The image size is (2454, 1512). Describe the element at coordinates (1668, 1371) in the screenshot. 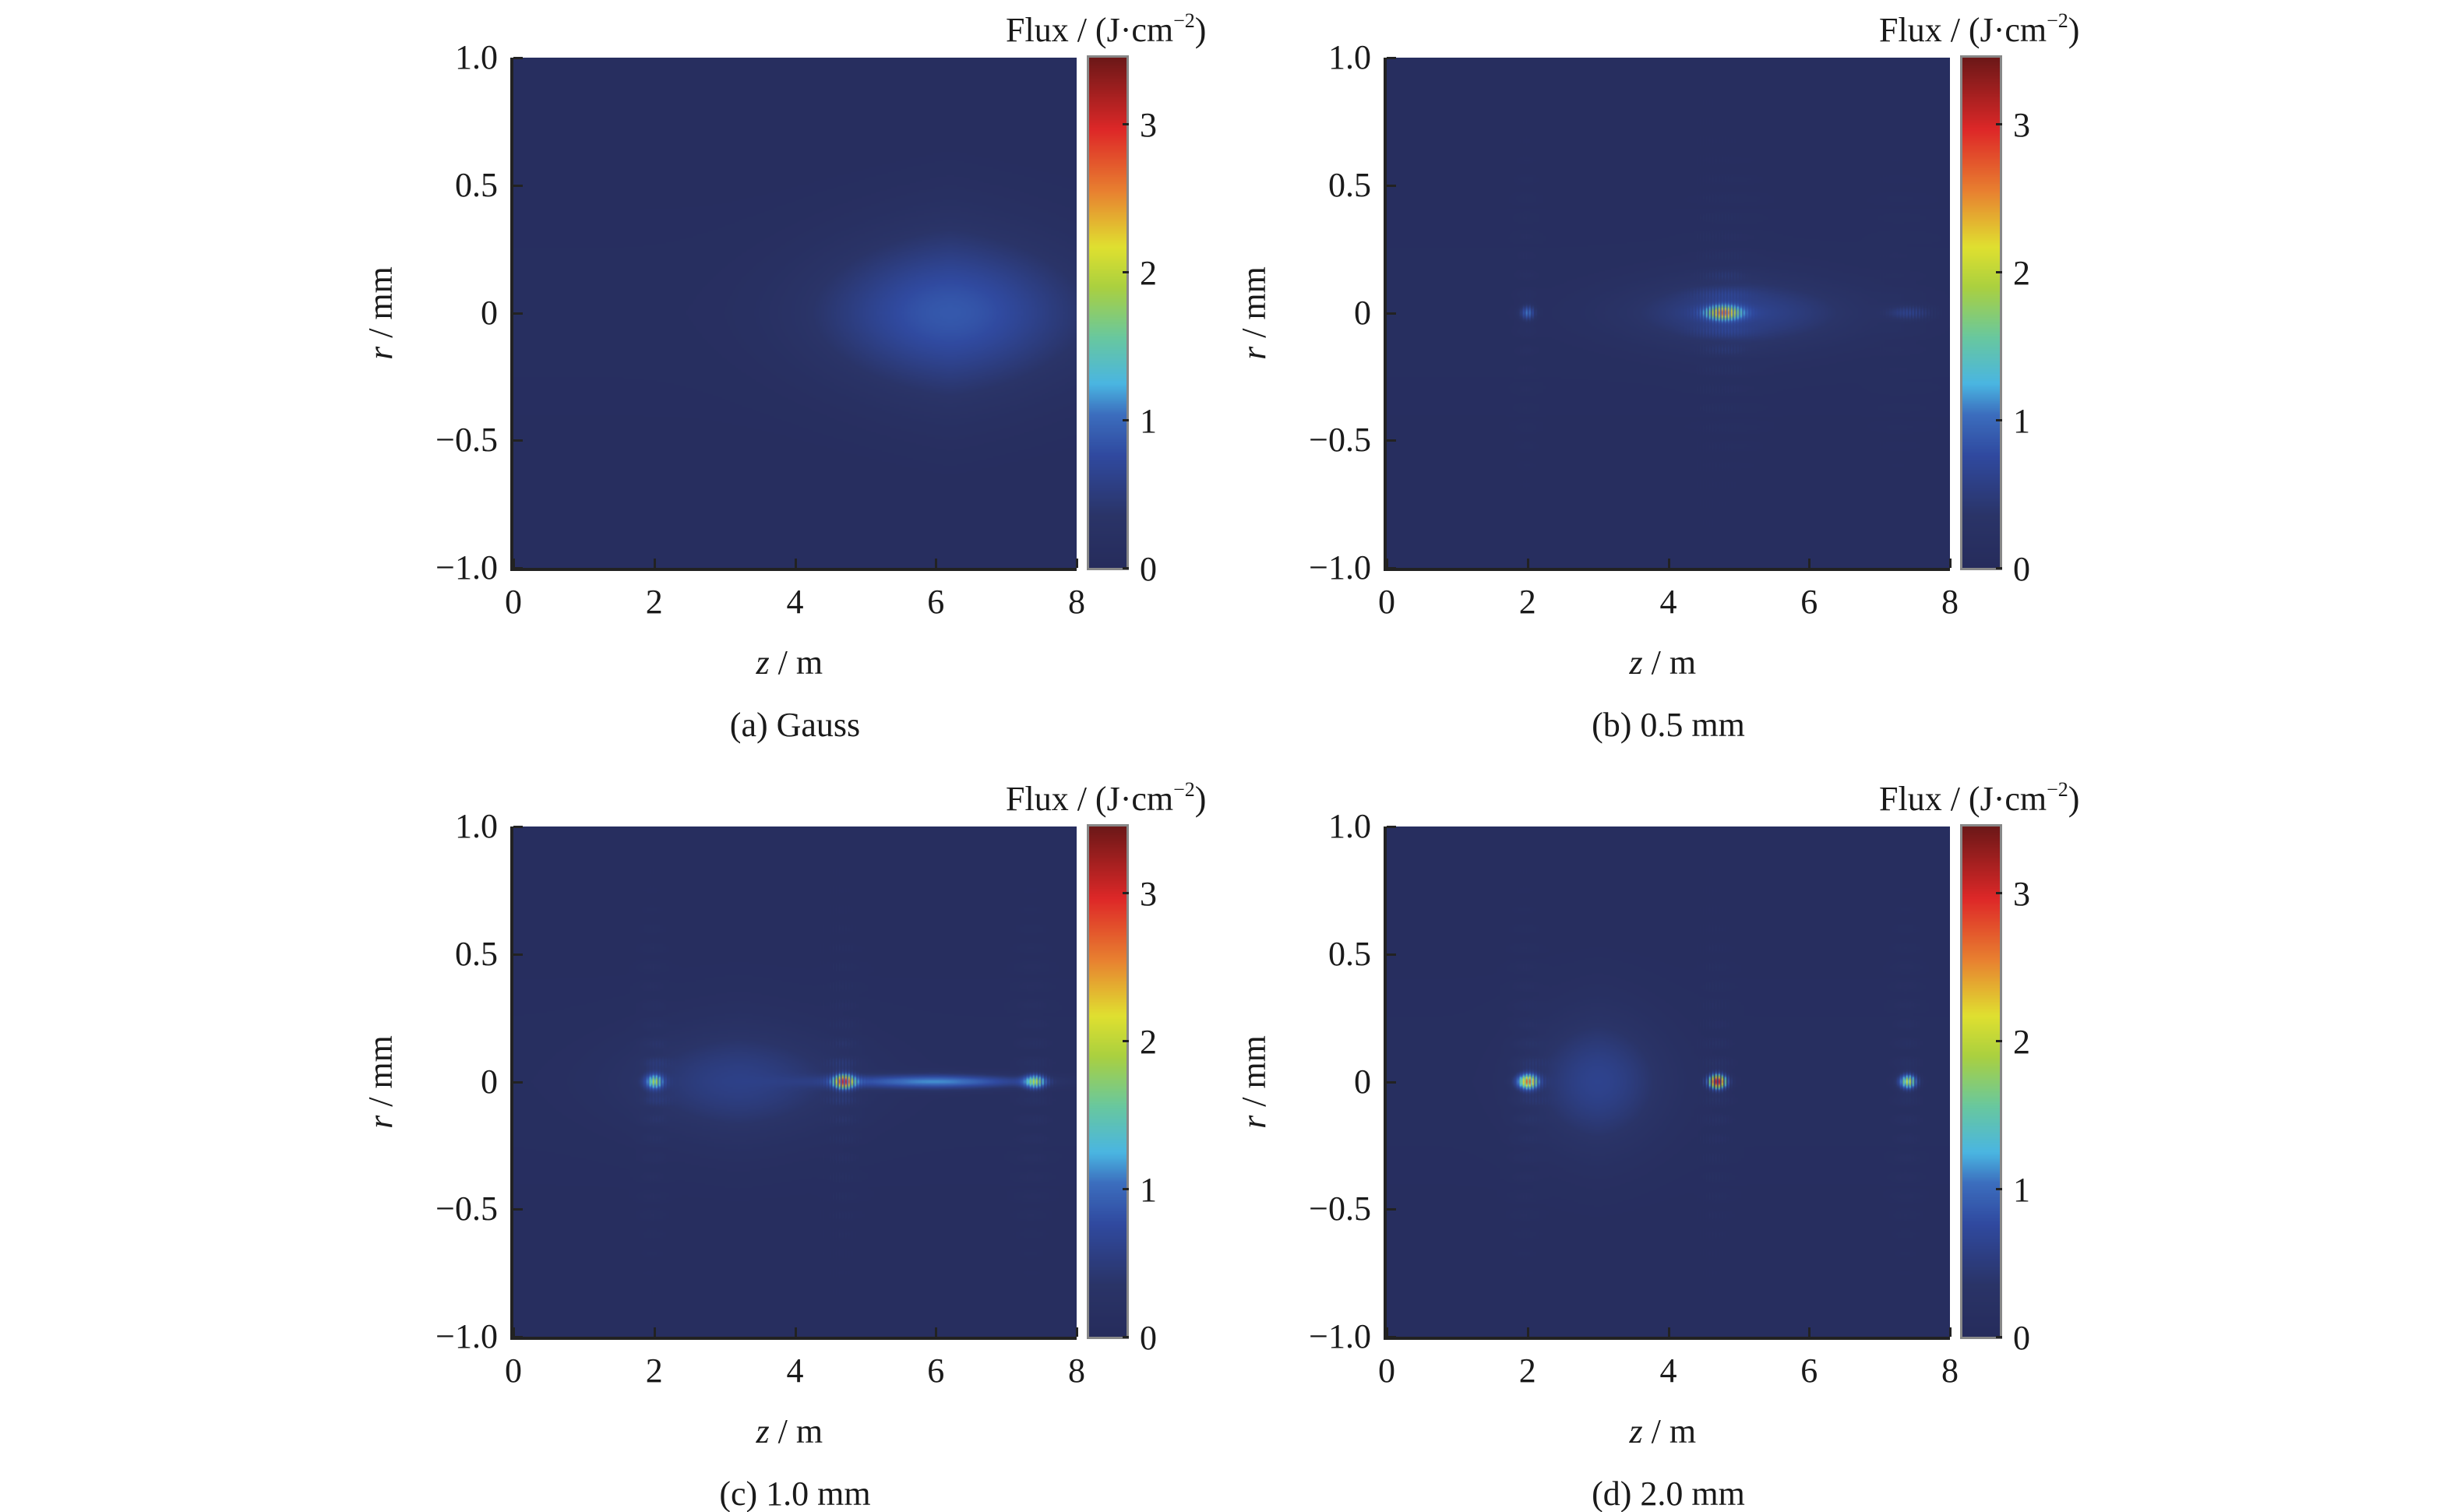

I see `x-tick-label: 4` at that location.